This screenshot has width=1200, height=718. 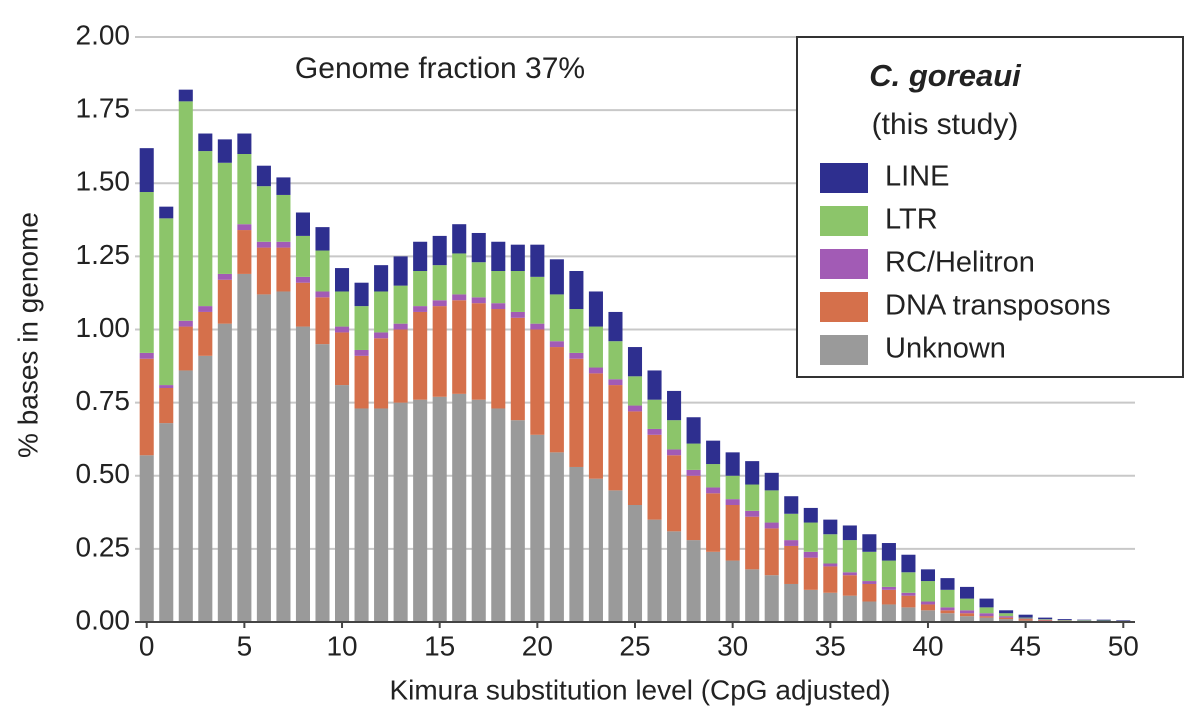 What do you see at coordinates (147, 645) in the screenshot?
I see `x-tick-label: 0` at bounding box center [147, 645].